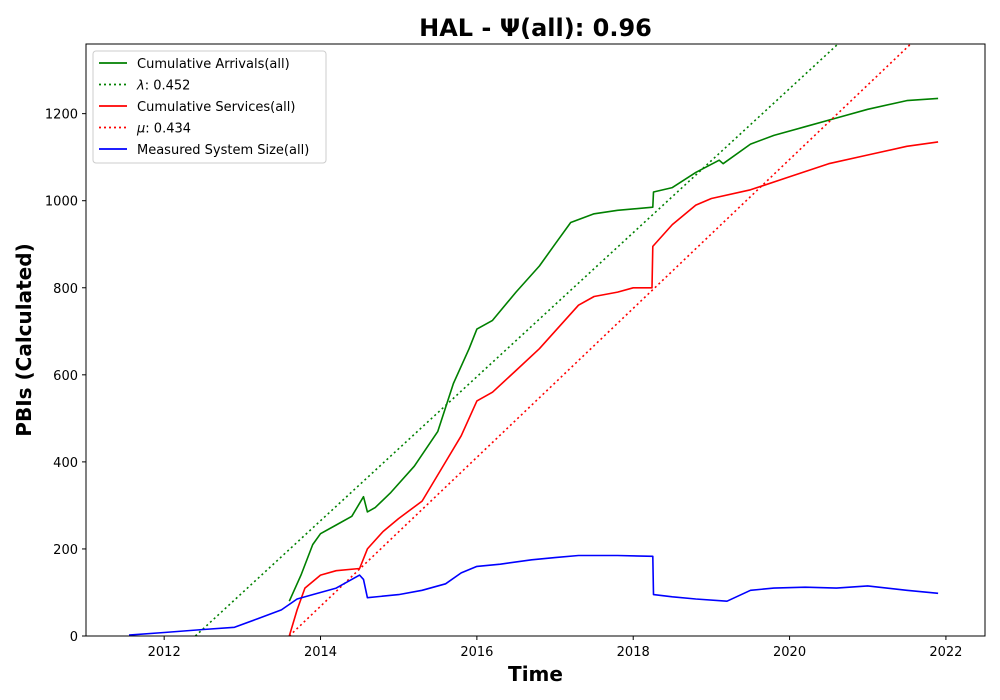  I want to click on legend-entry: Cumulative Services(all), so click(216, 107).